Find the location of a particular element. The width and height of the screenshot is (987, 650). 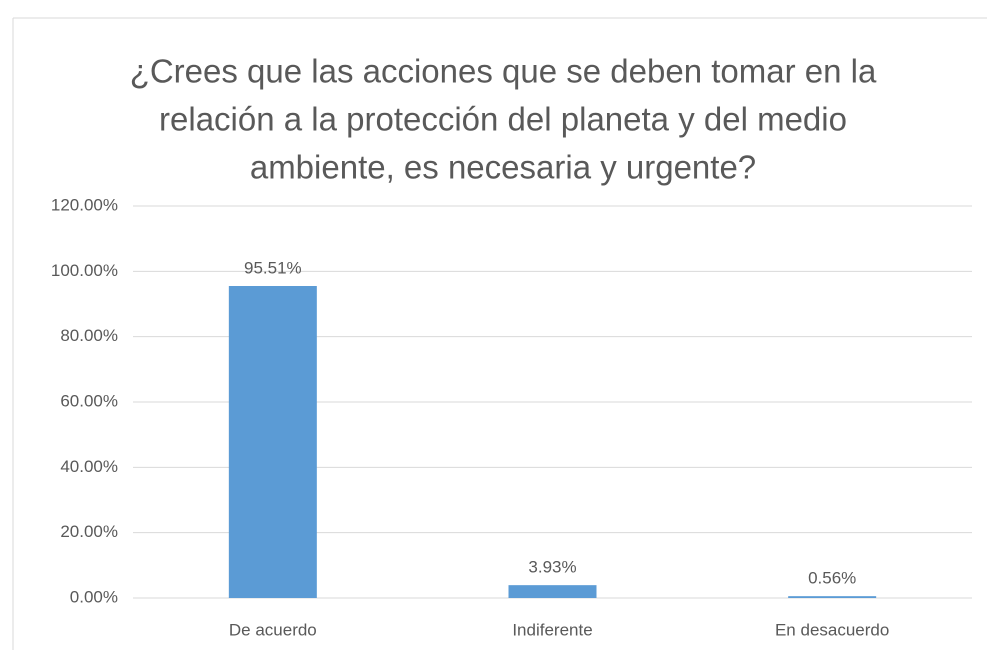

y-tick-label: 20.00% is located at coordinates (89, 531).